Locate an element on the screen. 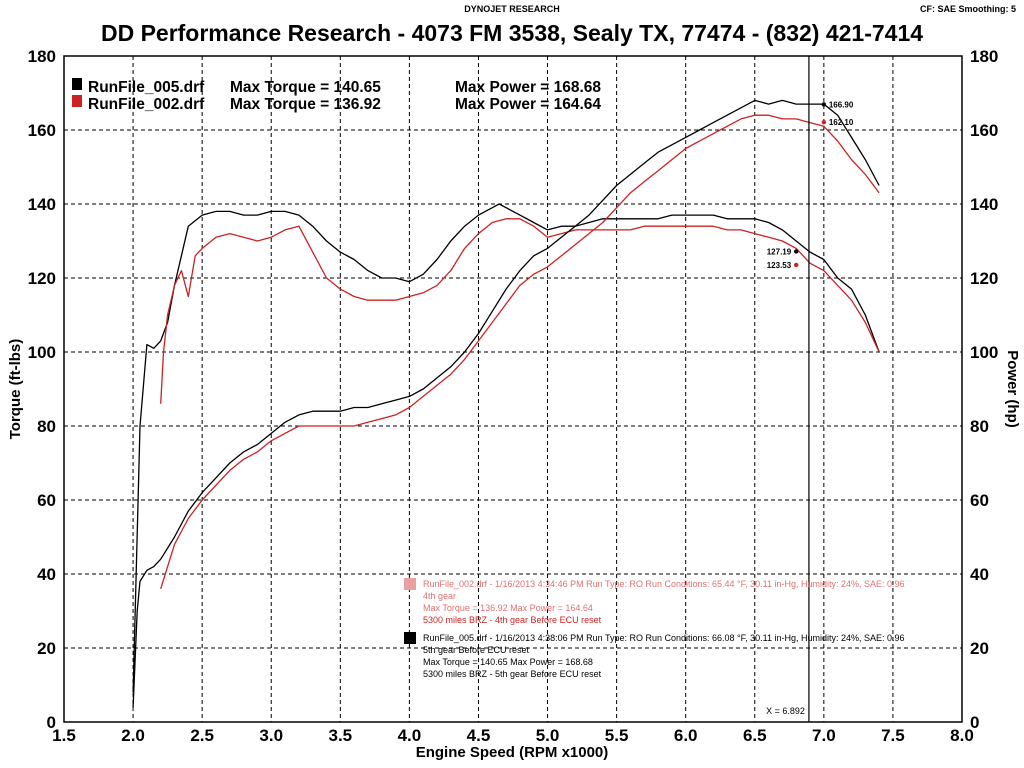 Image resolution: width=1024 pixels, height=768 pixels. point-label: 166.90 is located at coordinates (841, 104).